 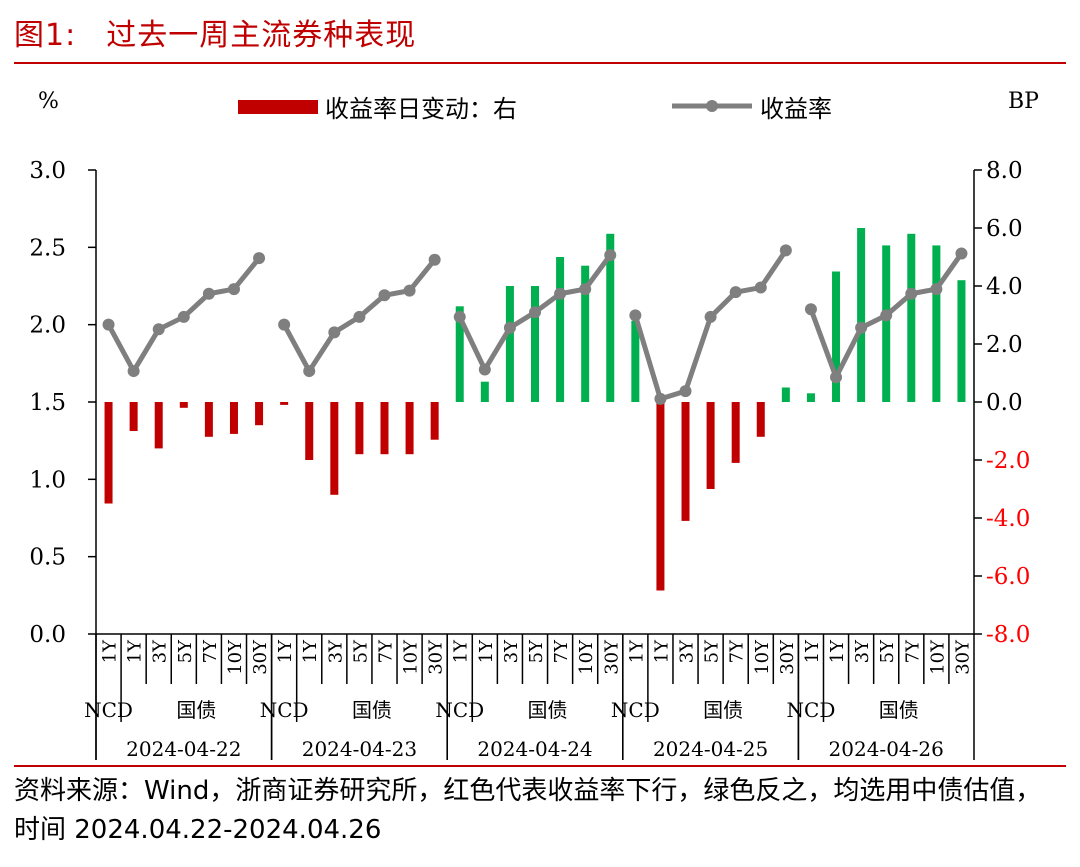 I want to click on date-label: 2024-04-25, so click(x=710, y=749).